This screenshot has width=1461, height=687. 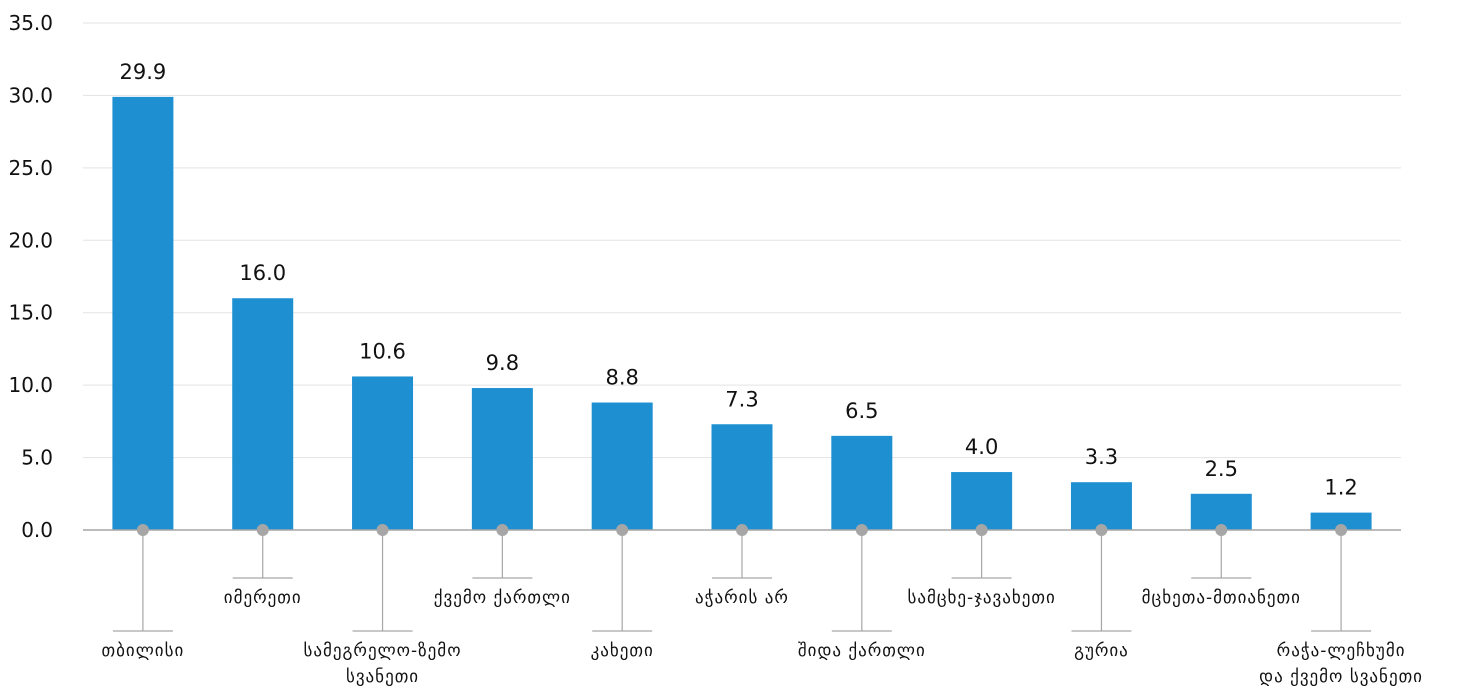 I want to click on category-label: აჭარის არ, so click(x=742, y=598).